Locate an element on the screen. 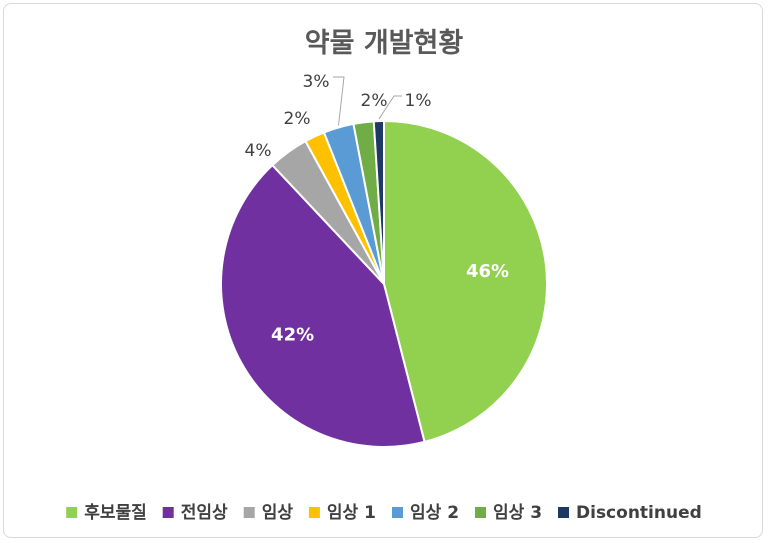 The width and height of the screenshot is (768, 543). legend-label-2: 전임상 is located at coordinates (204, 512).